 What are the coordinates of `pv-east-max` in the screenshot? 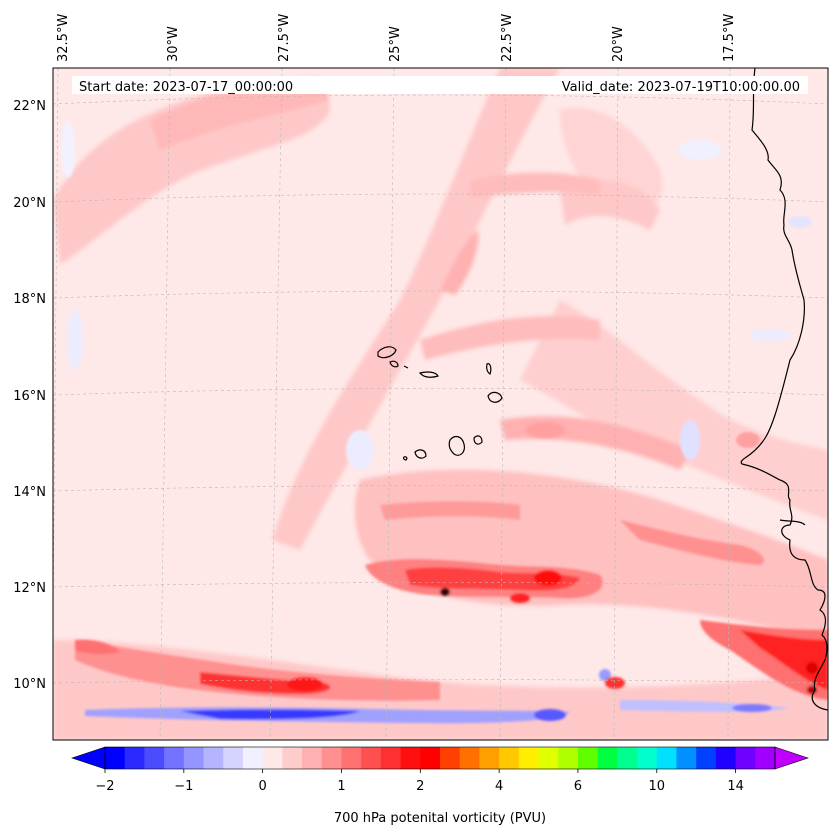 It's located at (812, 668).